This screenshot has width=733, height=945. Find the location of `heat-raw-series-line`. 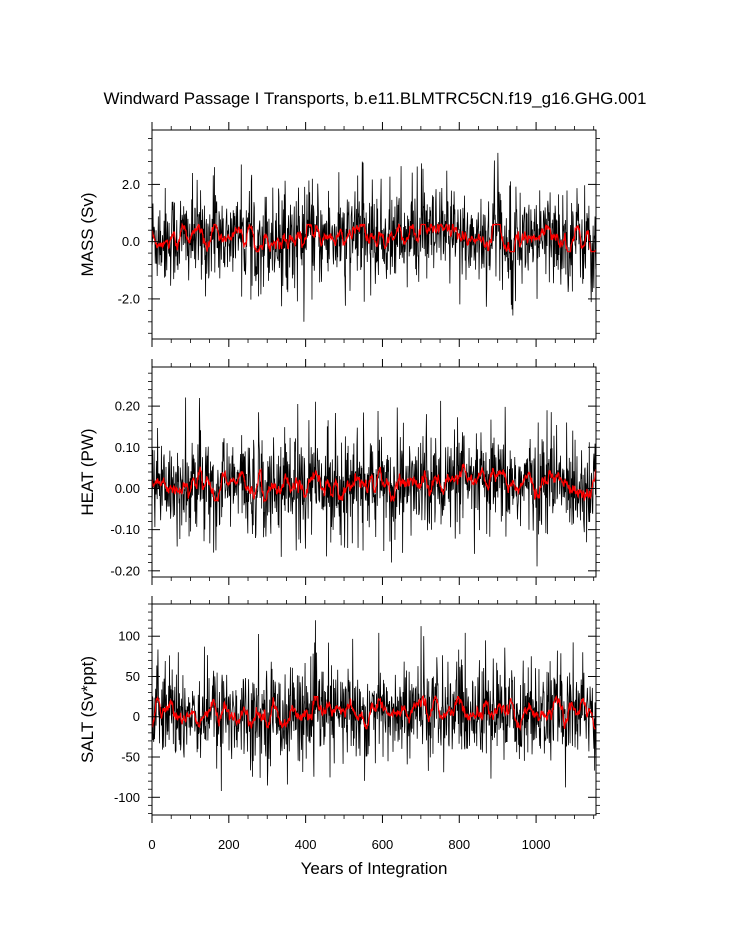

heat-raw-series-line is located at coordinates (374, 482).